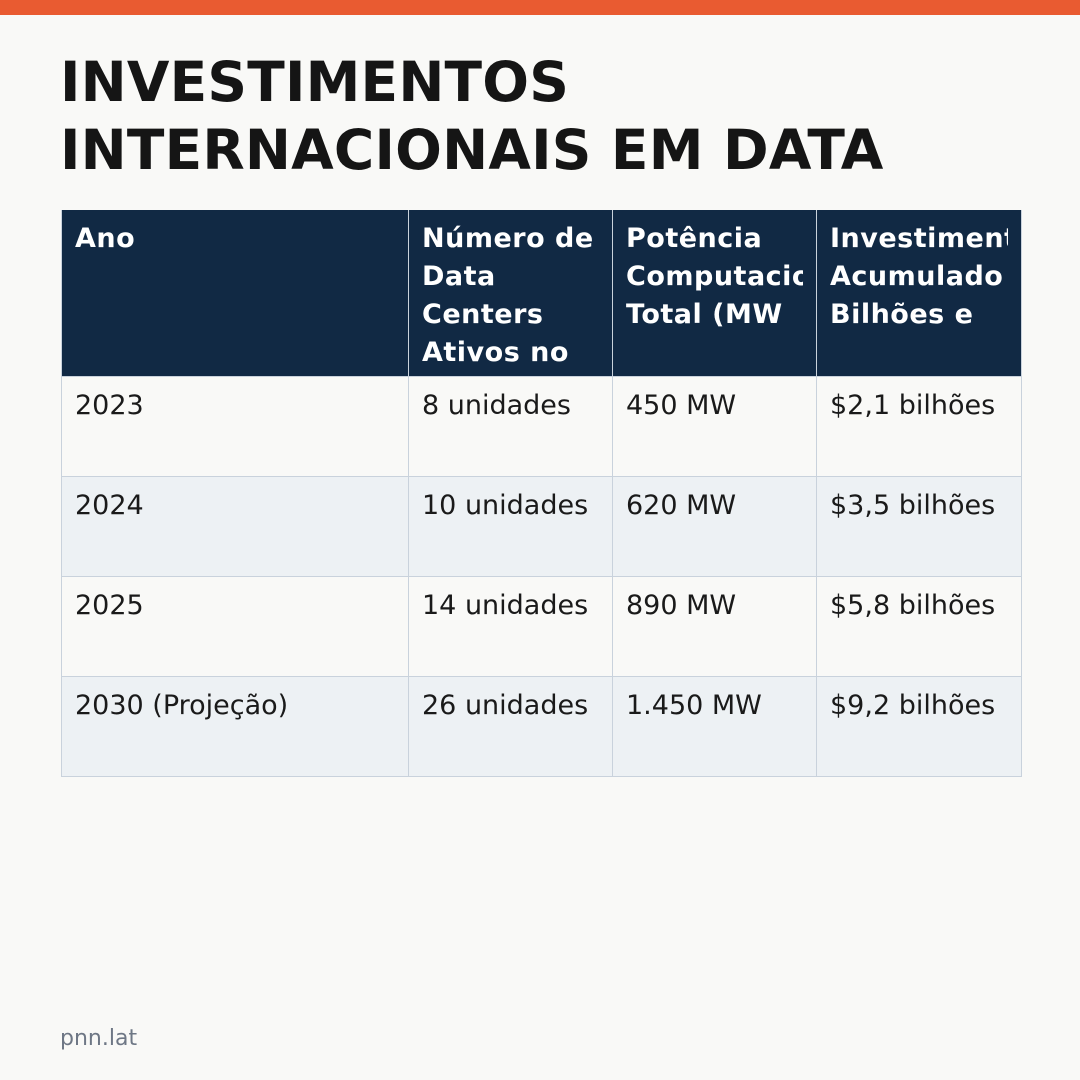 Image resolution: width=1080 pixels, height=1080 pixels. I want to click on table-row: 2023 8 unidades 450 MW $2,1 bilhões, so click(541, 426).